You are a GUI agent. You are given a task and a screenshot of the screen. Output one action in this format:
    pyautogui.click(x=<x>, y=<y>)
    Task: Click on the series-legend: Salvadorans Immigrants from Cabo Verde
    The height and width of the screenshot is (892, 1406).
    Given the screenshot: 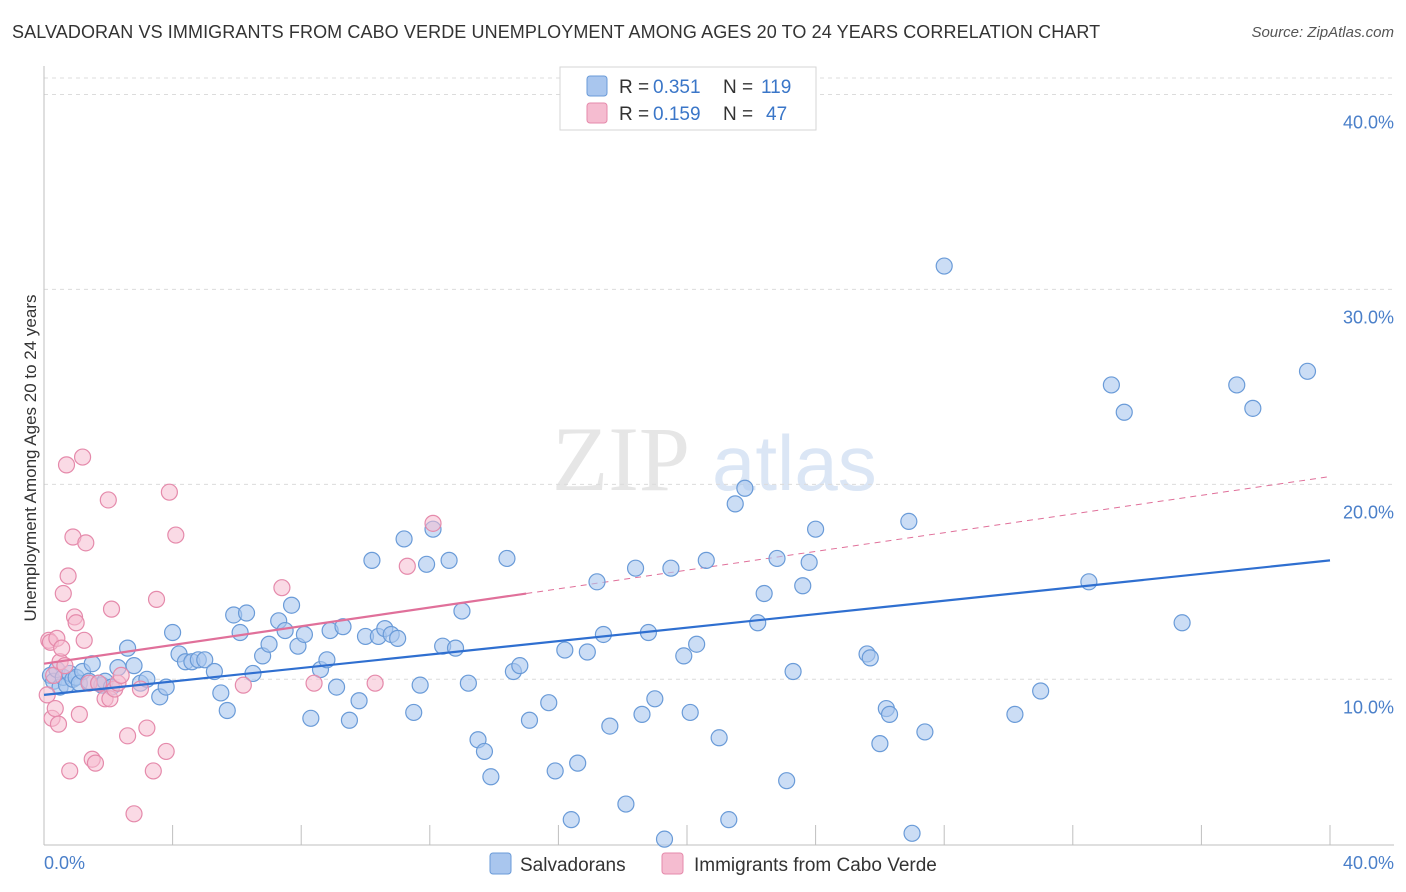 What is the action you would take?
    pyautogui.click(x=713, y=864)
    